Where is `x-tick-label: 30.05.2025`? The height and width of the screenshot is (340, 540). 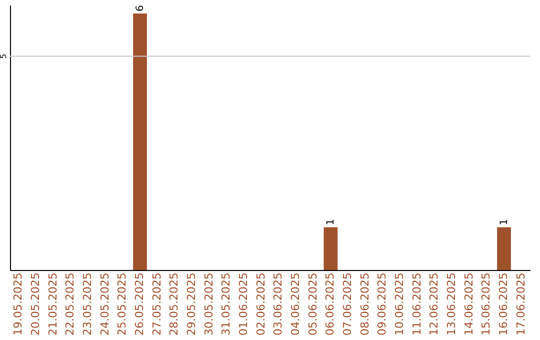
x-tick-label: 30.05.2025 is located at coordinates (209, 304).